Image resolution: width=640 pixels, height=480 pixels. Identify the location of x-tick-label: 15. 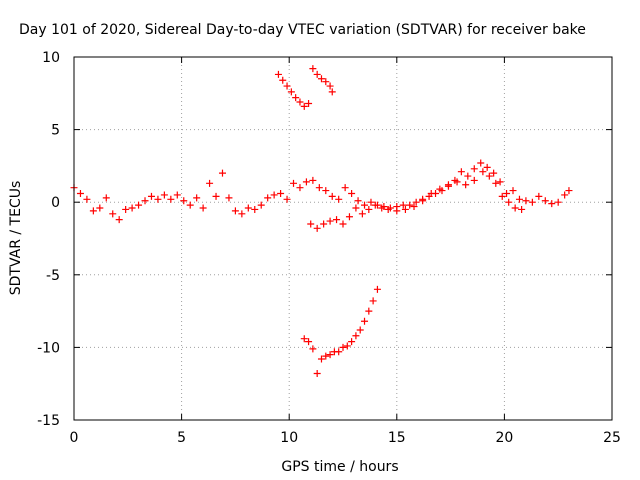
(397, 438).